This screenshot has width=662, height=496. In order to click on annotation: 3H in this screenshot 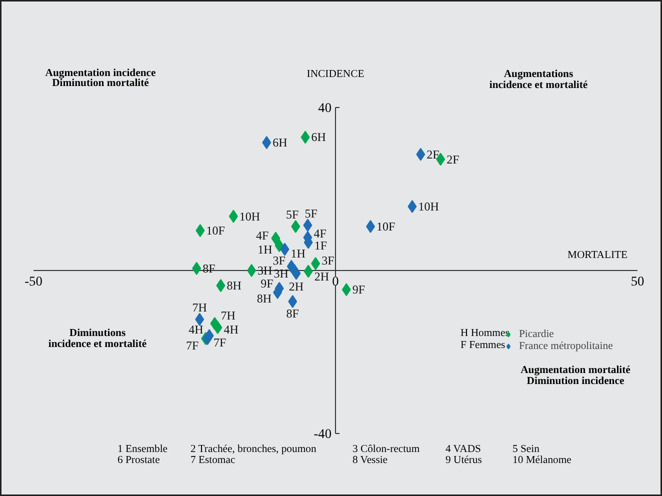, I will do `click(281, 273)`.